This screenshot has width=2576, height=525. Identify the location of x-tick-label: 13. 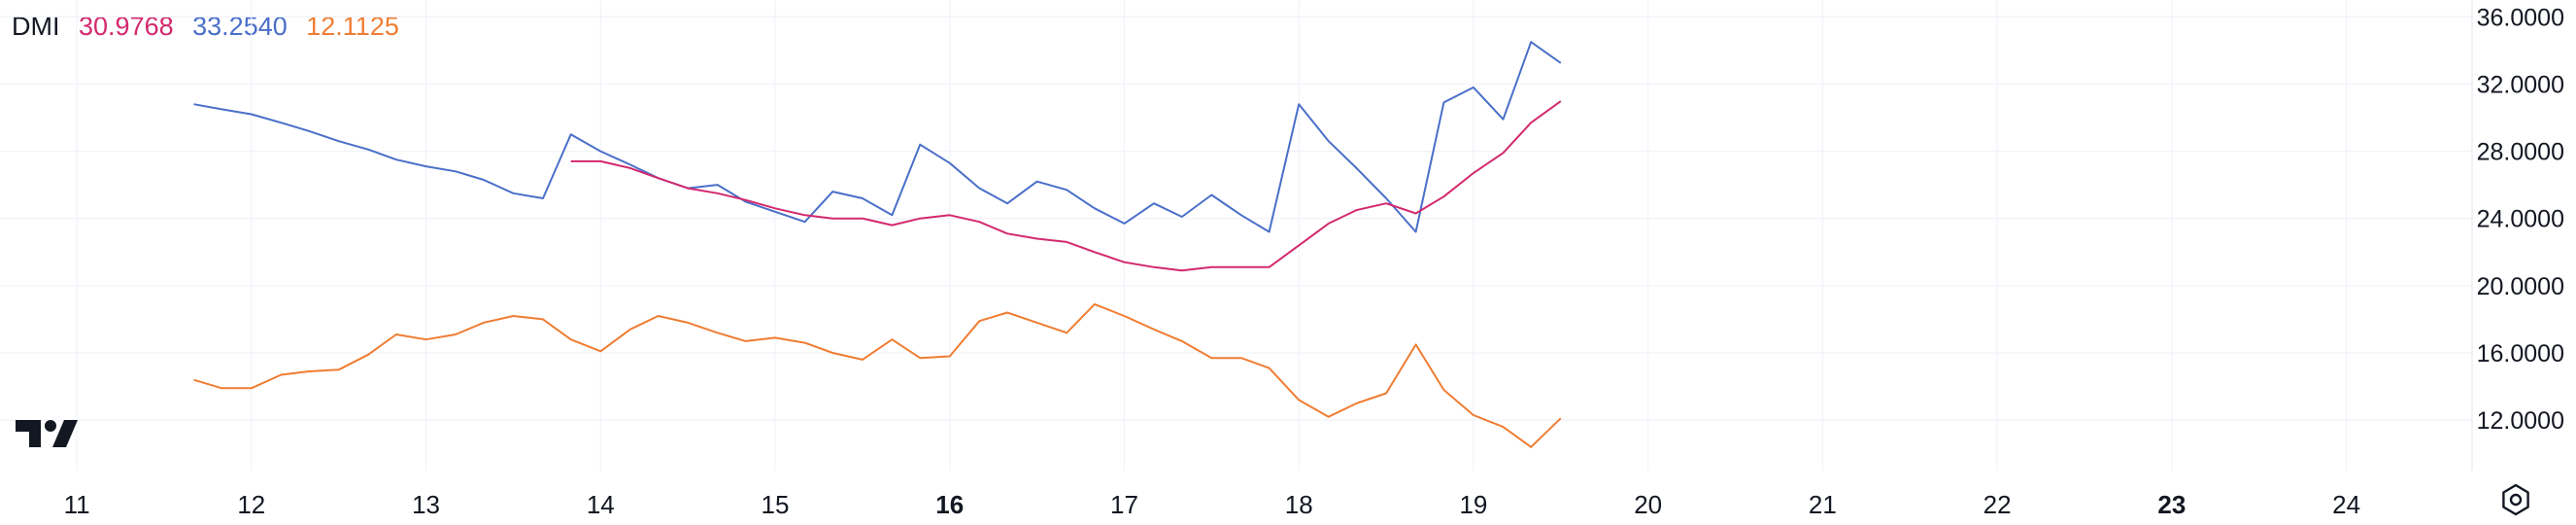
(426, 504).